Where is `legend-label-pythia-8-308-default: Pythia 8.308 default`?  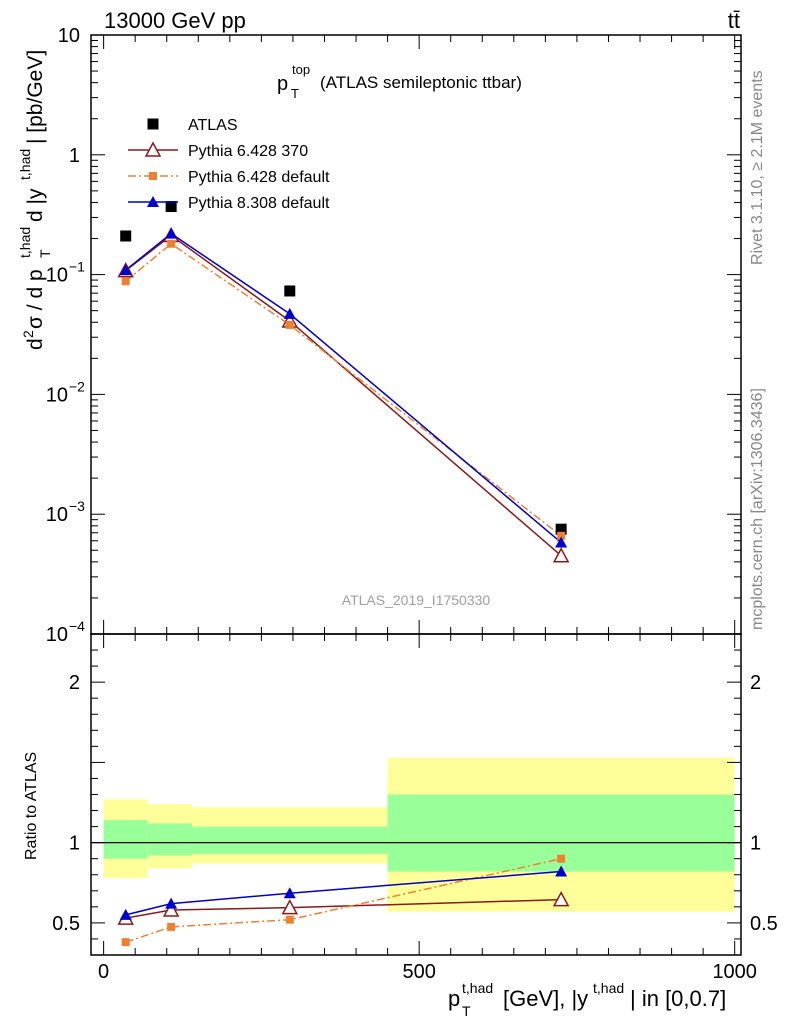 legend-label-pythia-8-308-default: Pythia 8.308 default is located at coordinates (259, 203).